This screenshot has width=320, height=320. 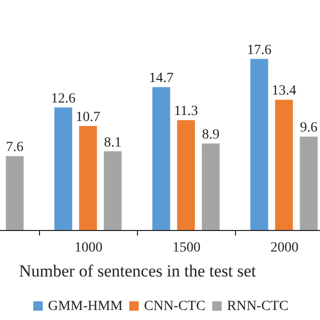 I want to click on data-label: 14.7, so click(x=161, y=78).